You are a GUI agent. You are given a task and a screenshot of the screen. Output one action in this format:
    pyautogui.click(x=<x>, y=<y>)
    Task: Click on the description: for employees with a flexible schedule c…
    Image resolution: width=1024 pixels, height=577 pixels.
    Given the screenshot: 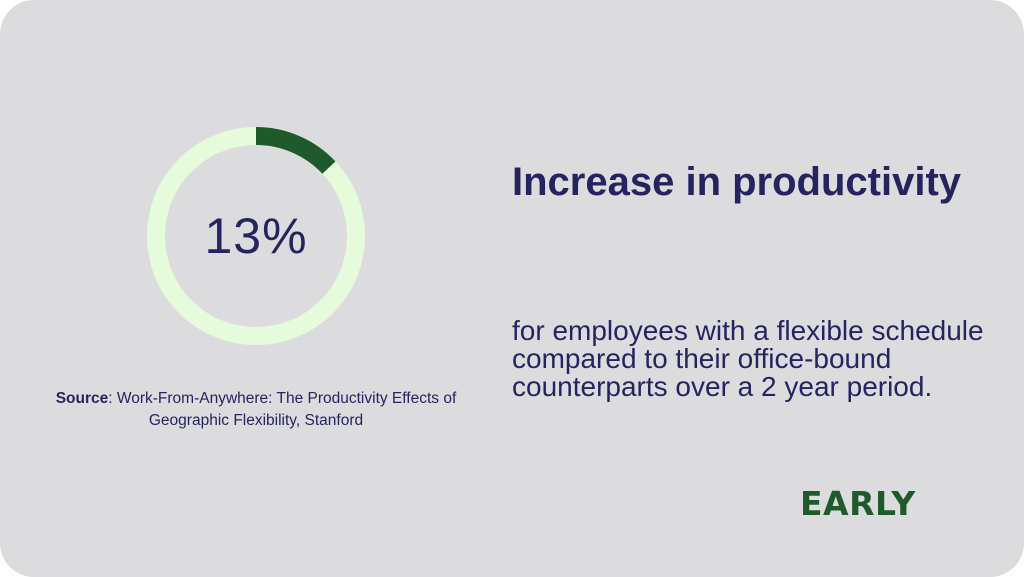 What is the action you would take?
    pyautogui.click(x=748, y=358)
    